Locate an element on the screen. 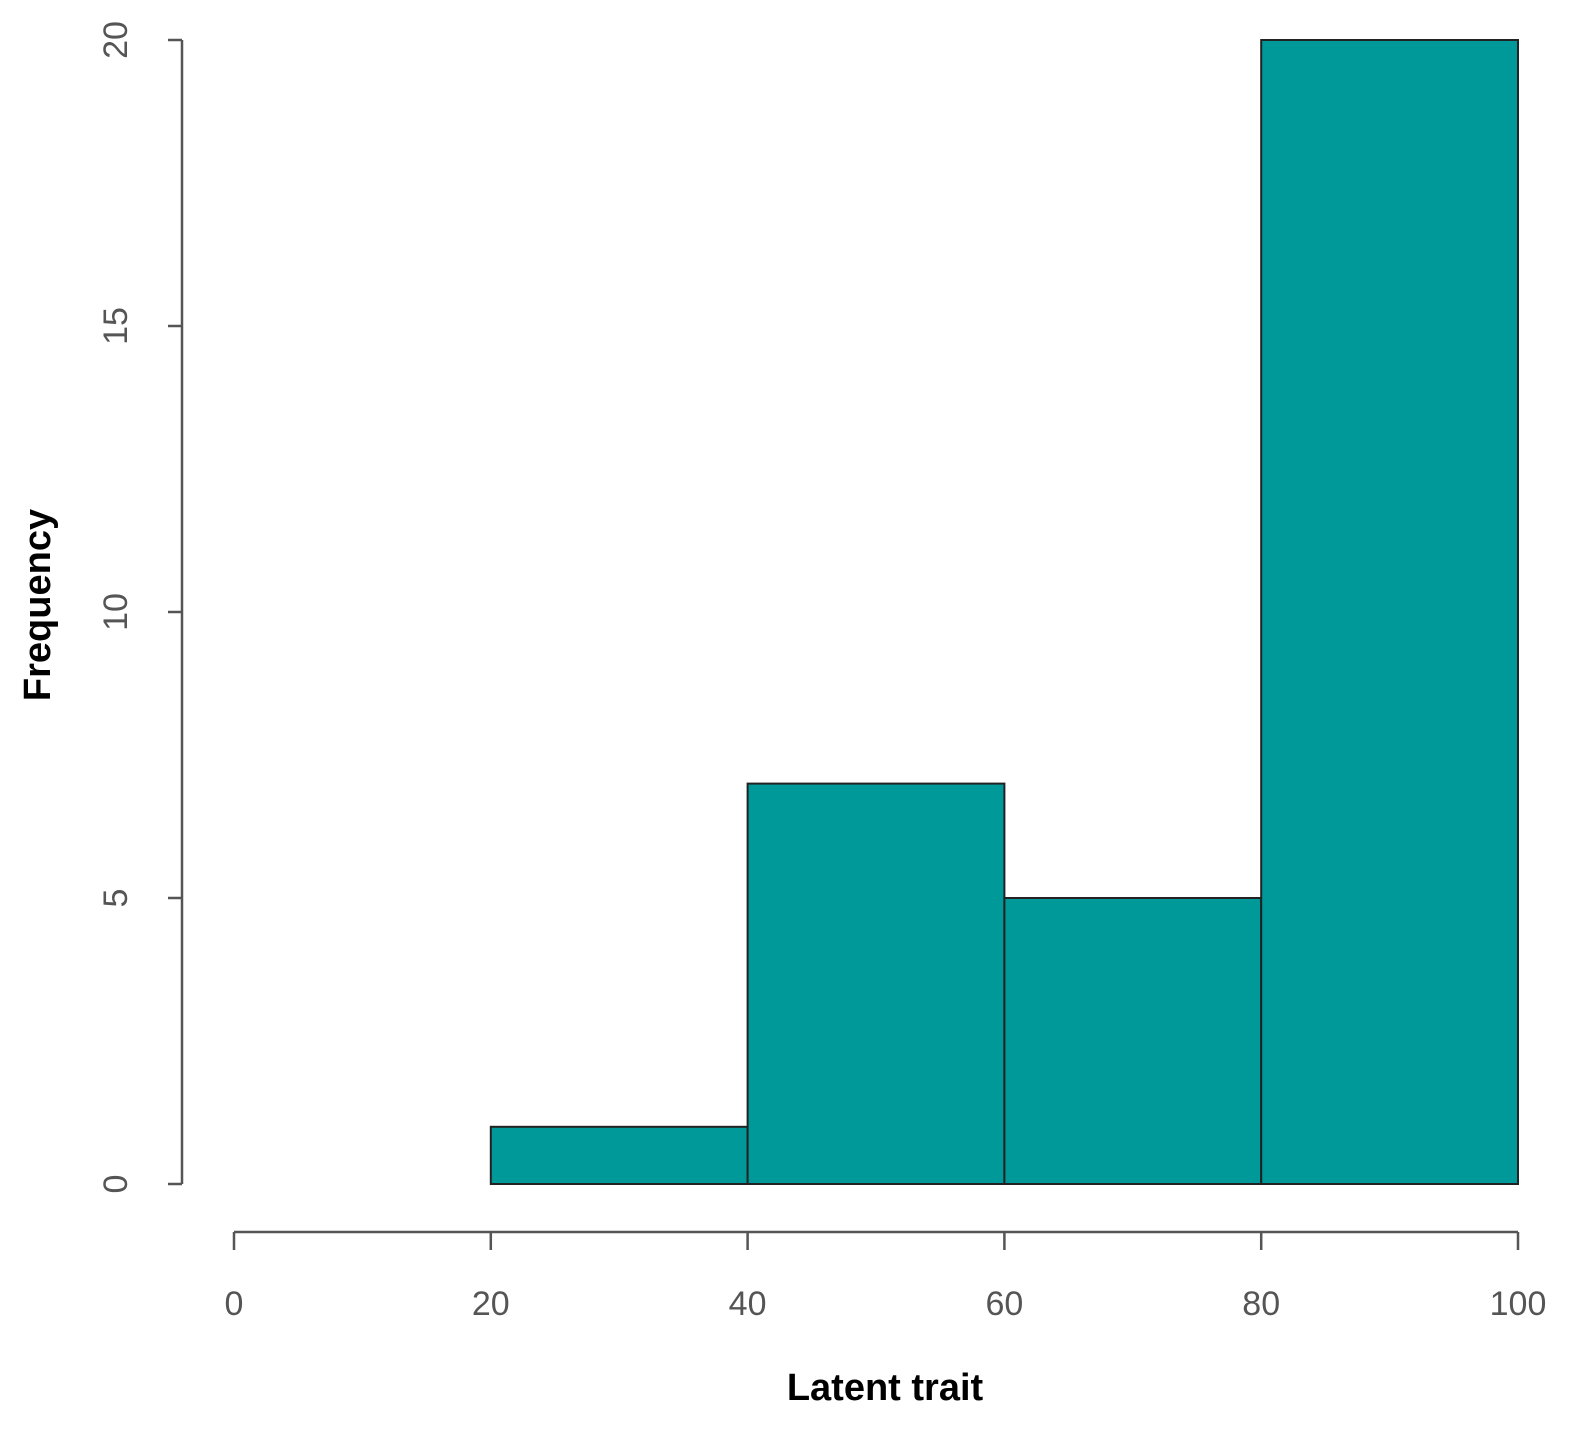  y-tick-label: 15 is located at coordinates (116, 326).